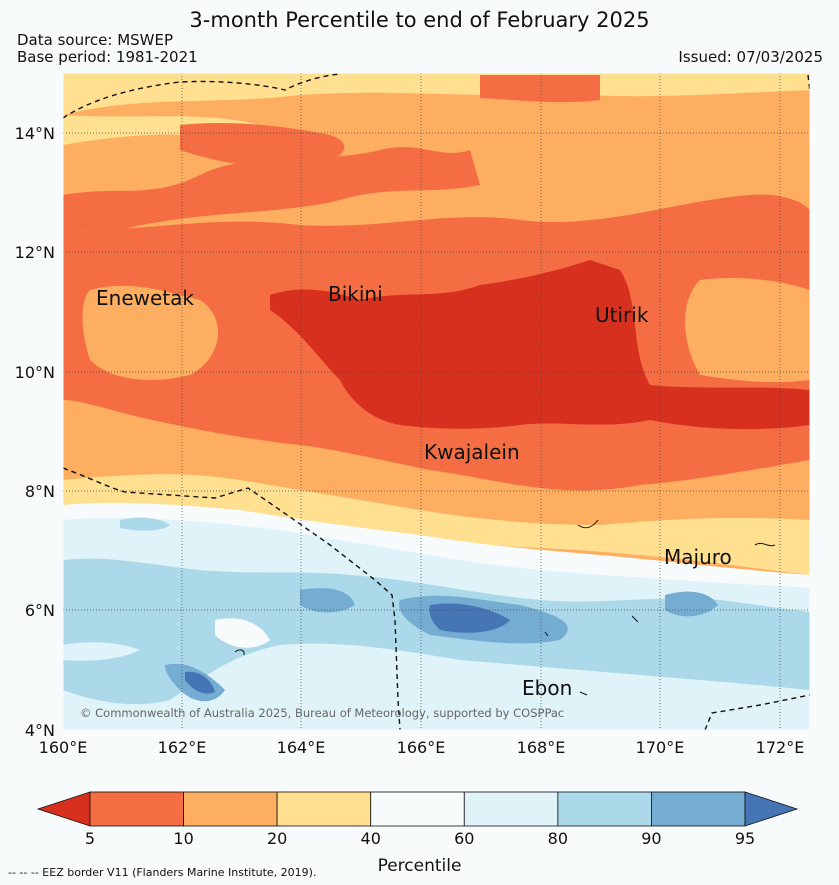 The width and height of the screenshot is (839, 885). What do you see at coordinates (35, 372) in the screenshot?
I see `lat-tick-label: 10°N` at bounding box center [35, 372].